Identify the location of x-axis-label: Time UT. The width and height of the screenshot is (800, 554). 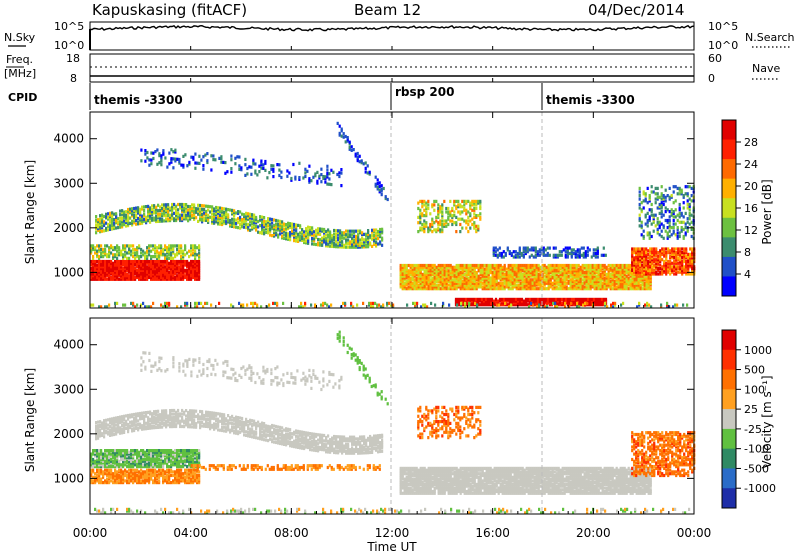
(391, 547).